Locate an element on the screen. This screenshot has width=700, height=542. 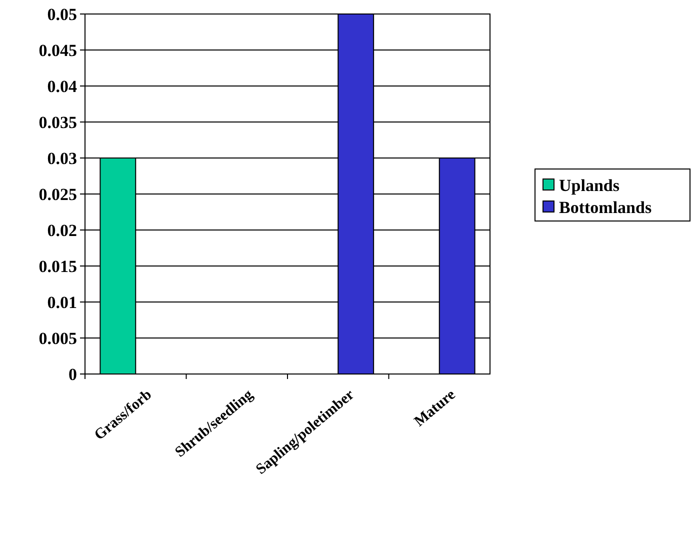
y-tick-label: 0 is located at coordinates (72, 374).